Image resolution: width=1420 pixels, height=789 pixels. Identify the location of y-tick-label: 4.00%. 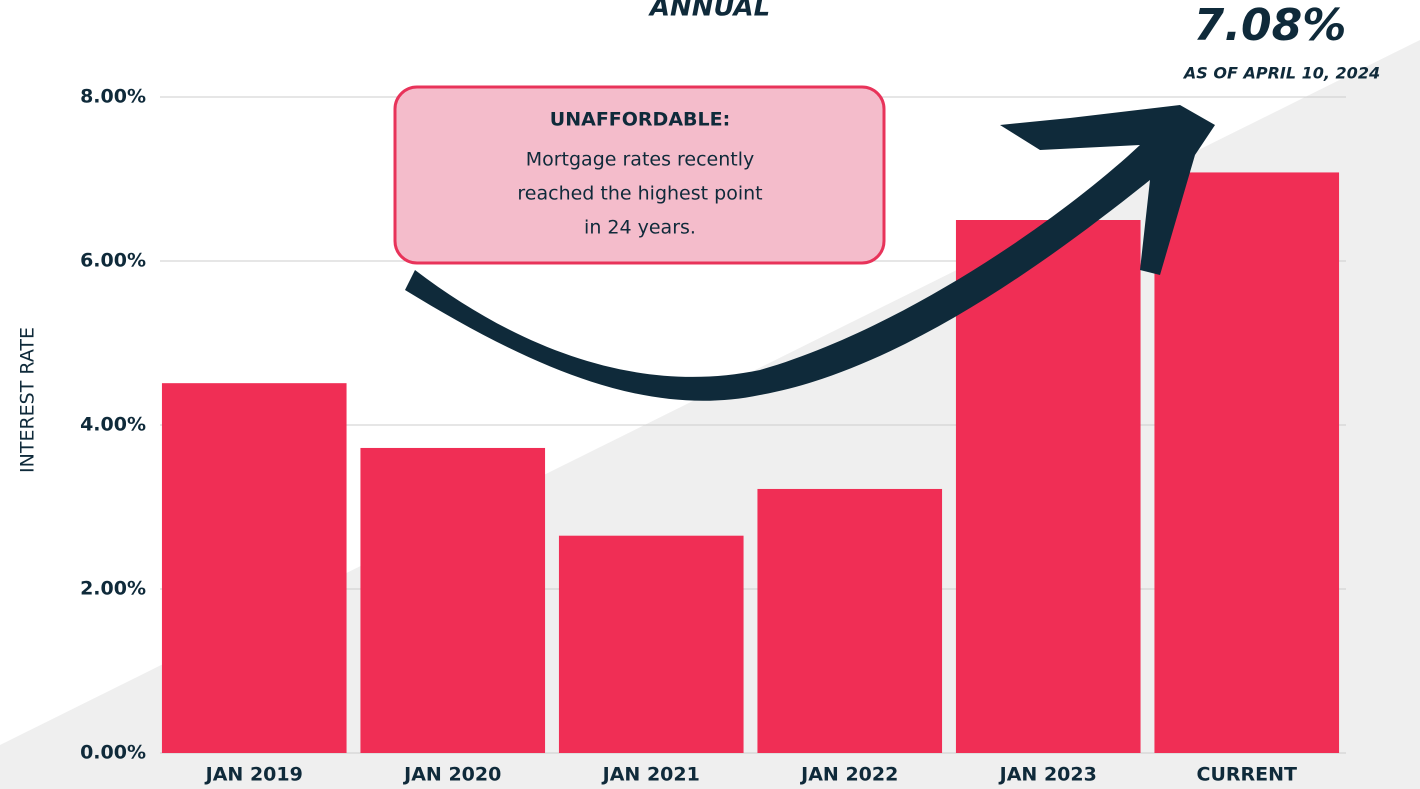
(113, 425).